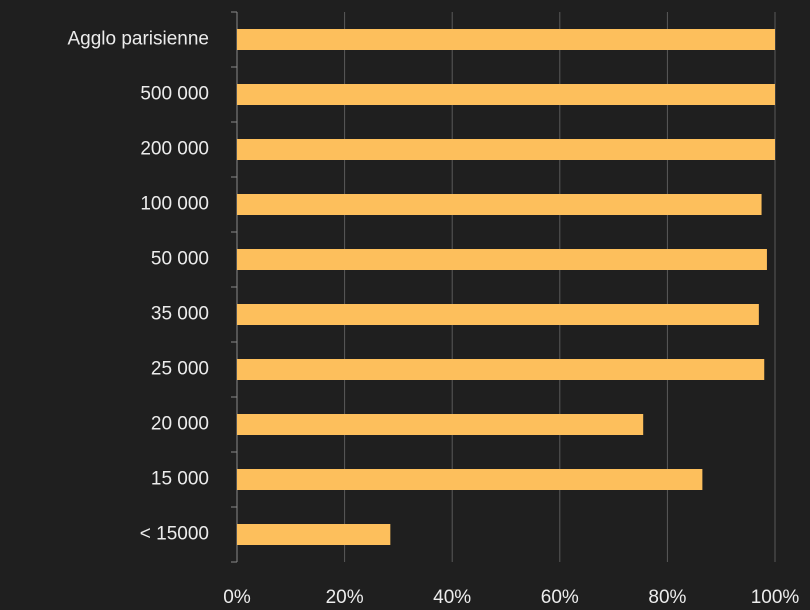 Image resolution: width=810 pixels, height=610 pixels. I want to click on y-tick-label: 20 000, so click(180, 424).